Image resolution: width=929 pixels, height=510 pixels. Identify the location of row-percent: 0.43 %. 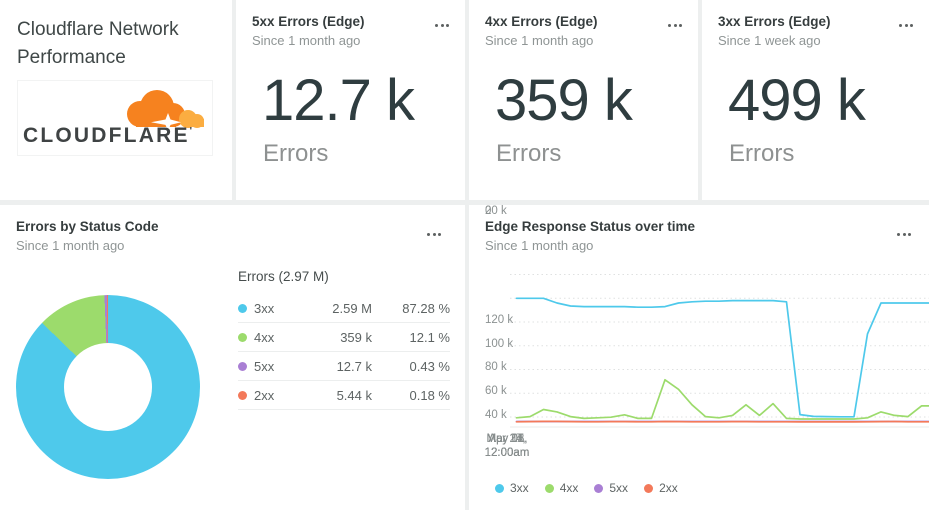
(429, 366).